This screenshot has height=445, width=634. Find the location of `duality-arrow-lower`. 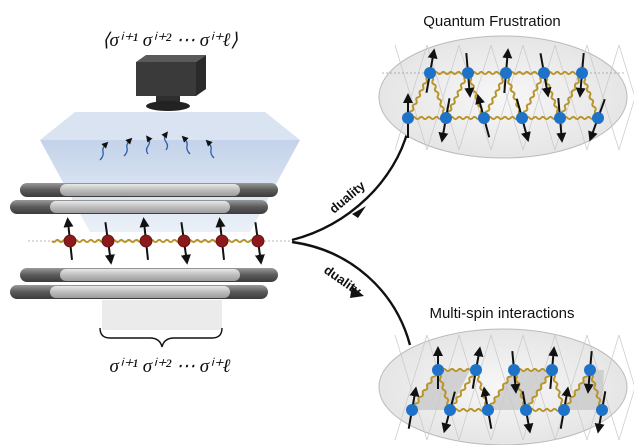

duality-arrow-lower is located at coordinates (351, 293).